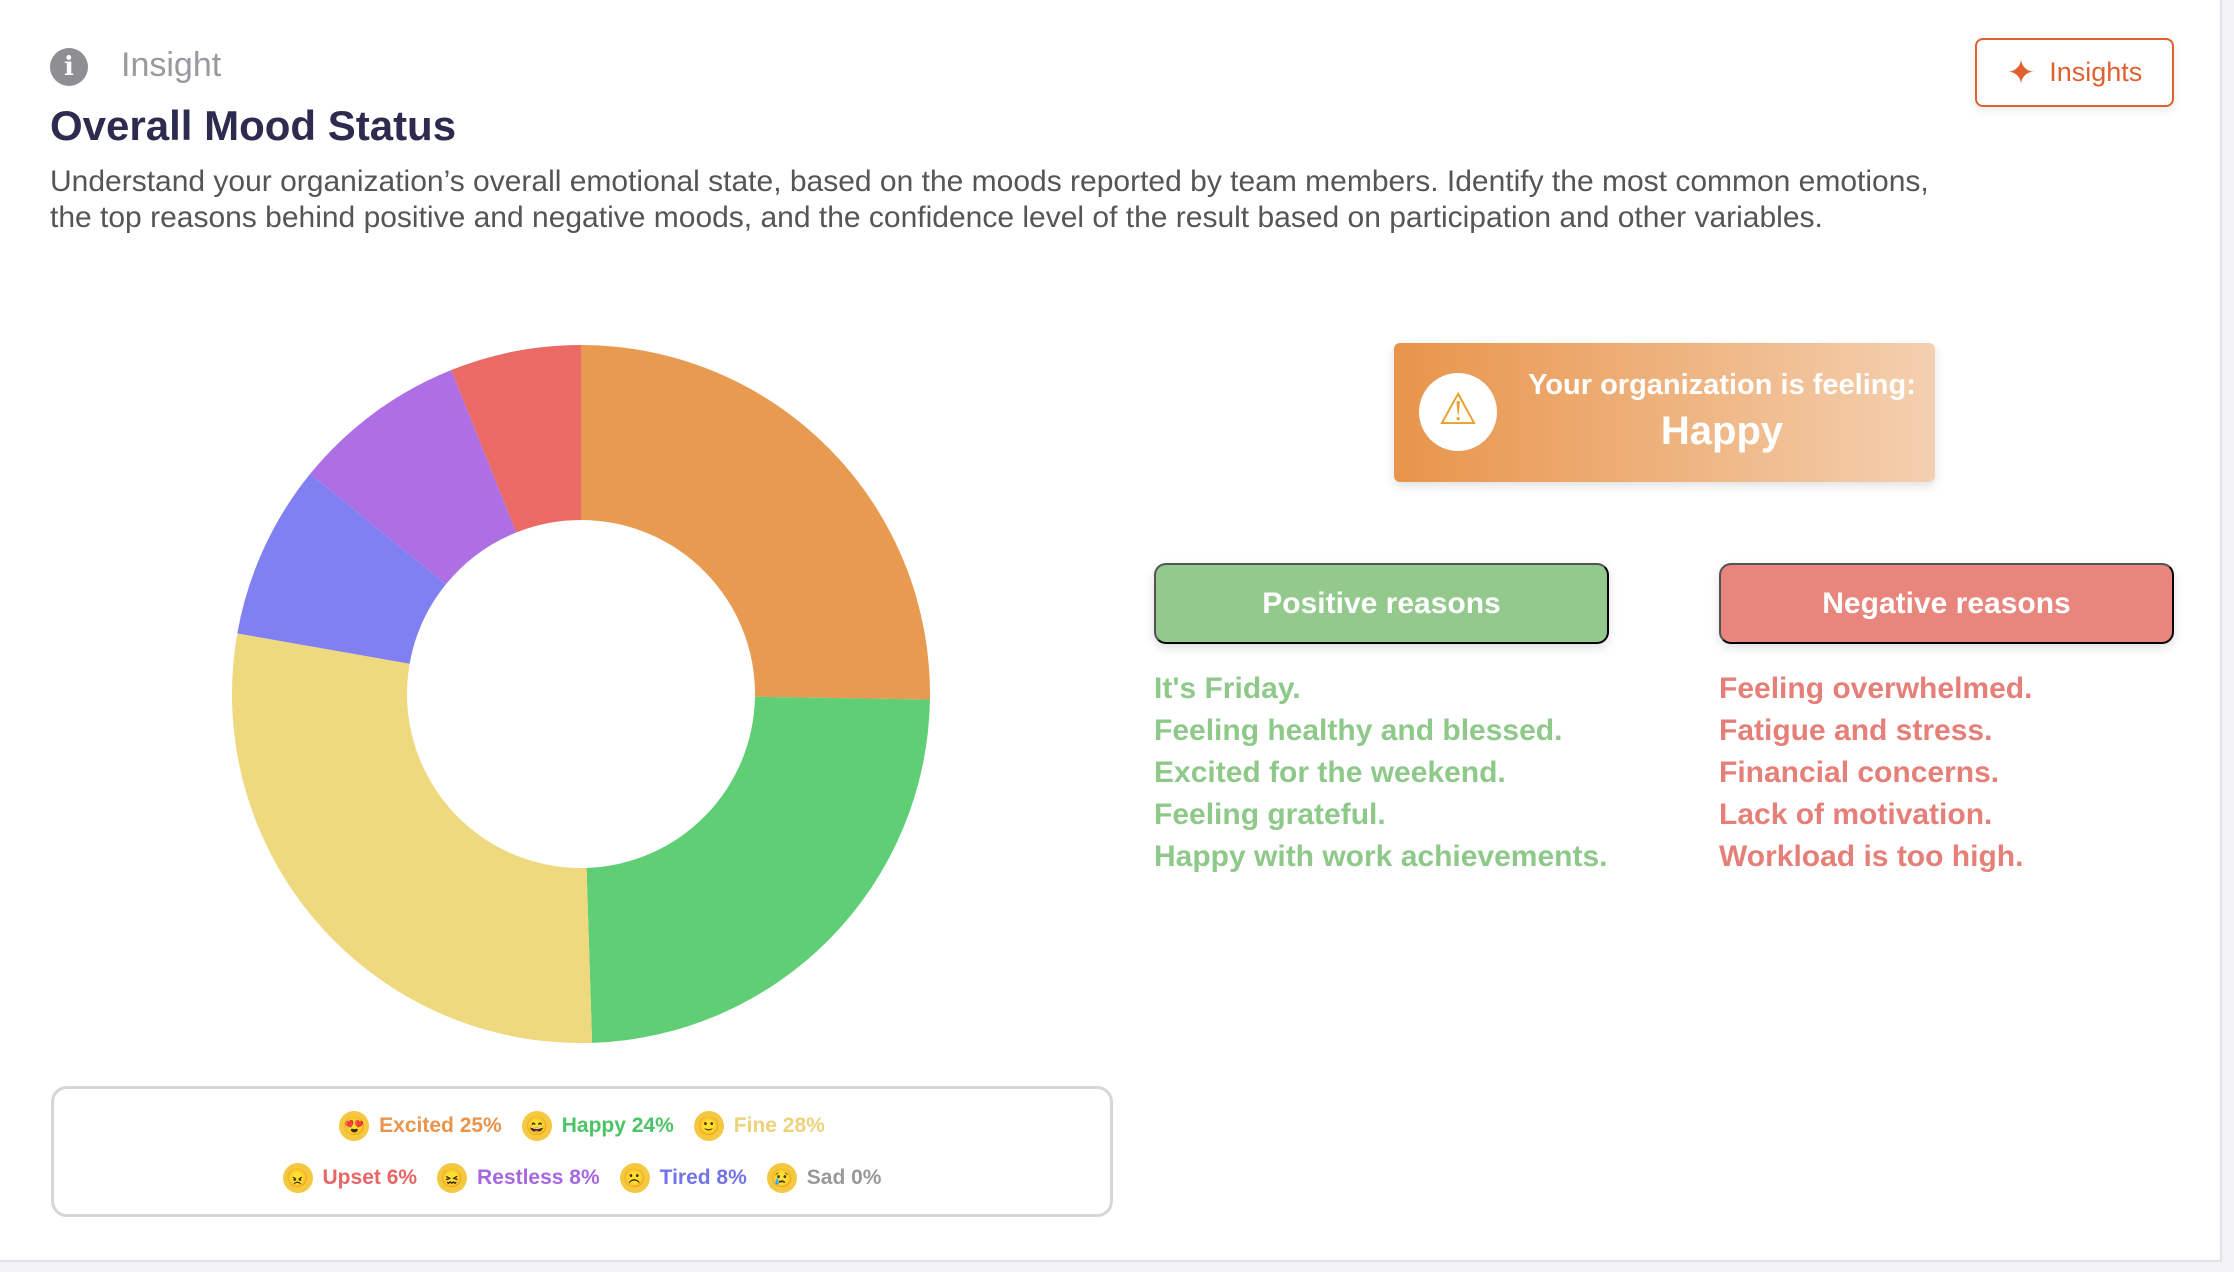  Describe the element at coordinates (354, 1125) in the screenshot. I see `mood-emoji-icon: 😍` at that location.